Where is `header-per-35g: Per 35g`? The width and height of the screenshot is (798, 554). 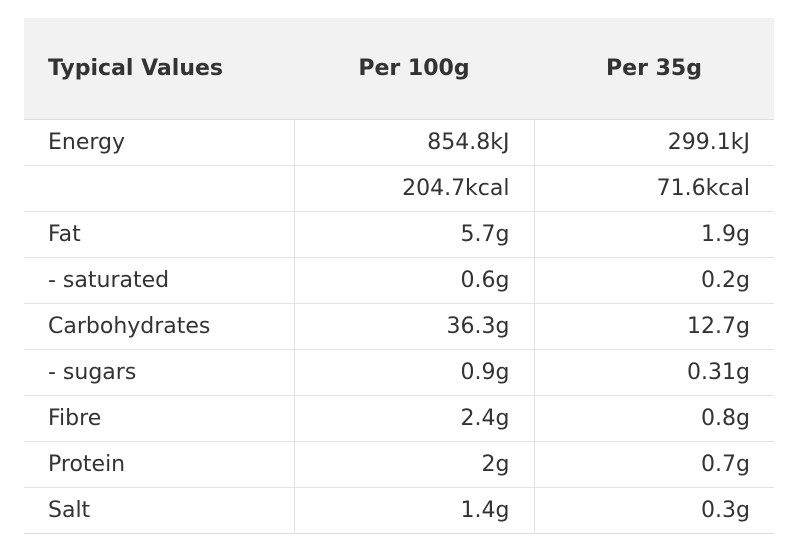
header-per-35g: Per 35g is located at coordinates (654, 69).